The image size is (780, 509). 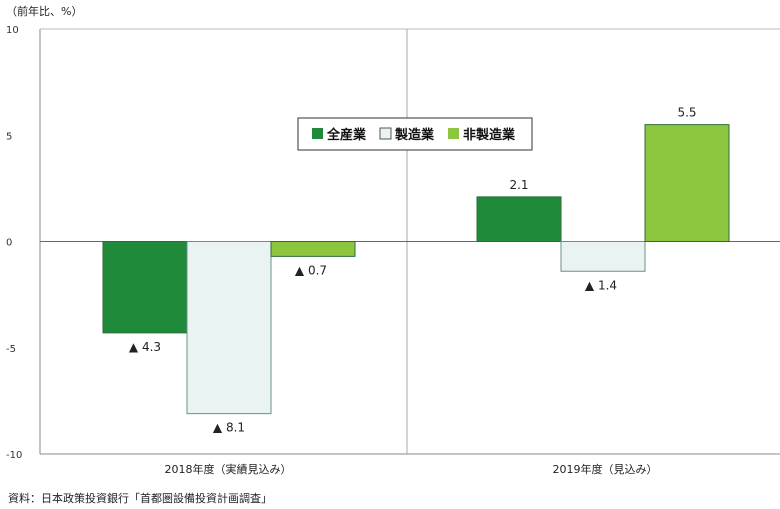 What do you see at coordinates (145, 347) in the screenshot?
I see `data-label: ▲ 4.3` at bounding box center [145, 347].